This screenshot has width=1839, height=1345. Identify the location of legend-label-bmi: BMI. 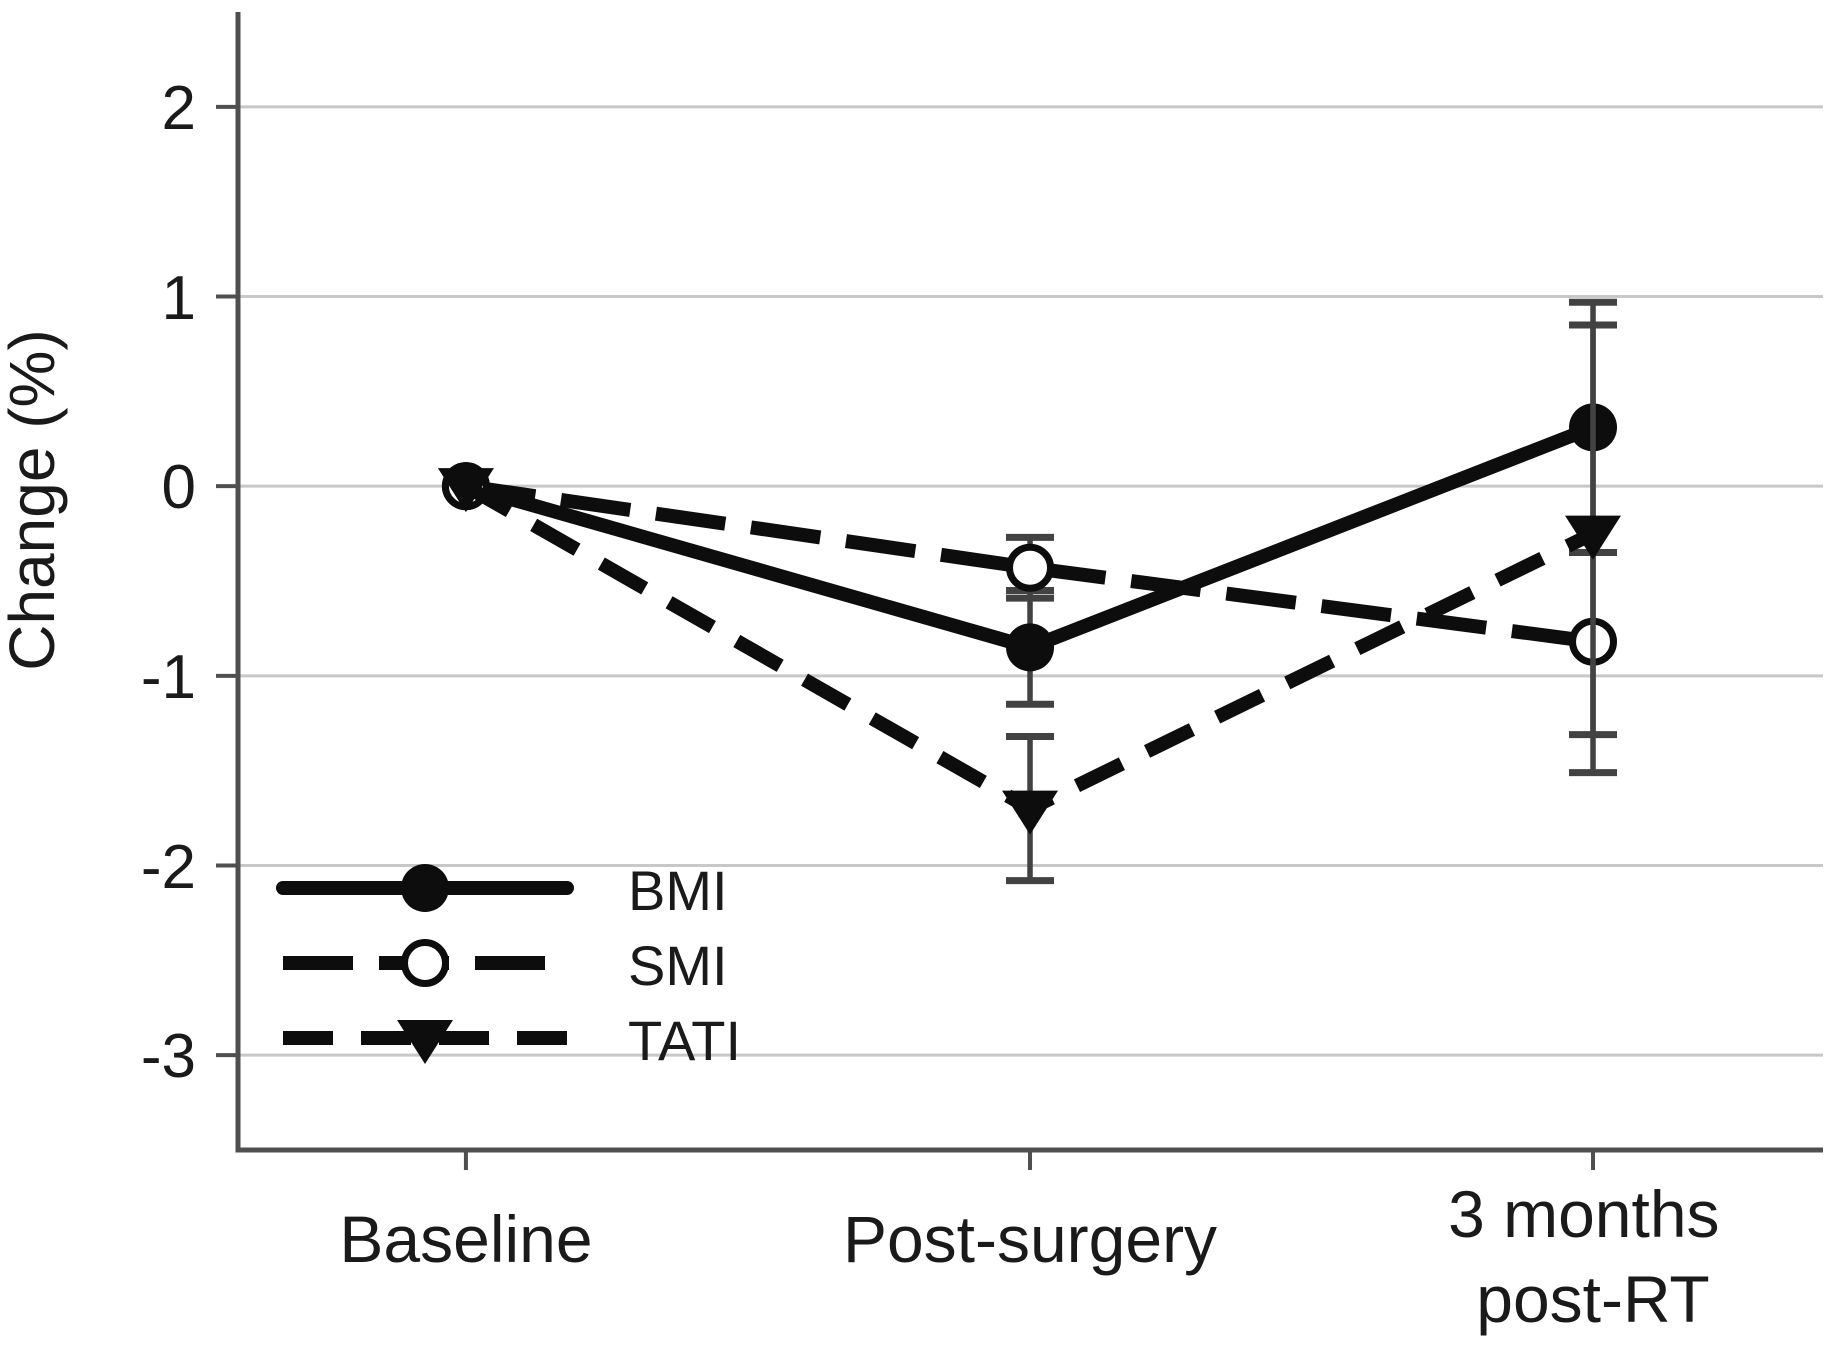
(678, 890).